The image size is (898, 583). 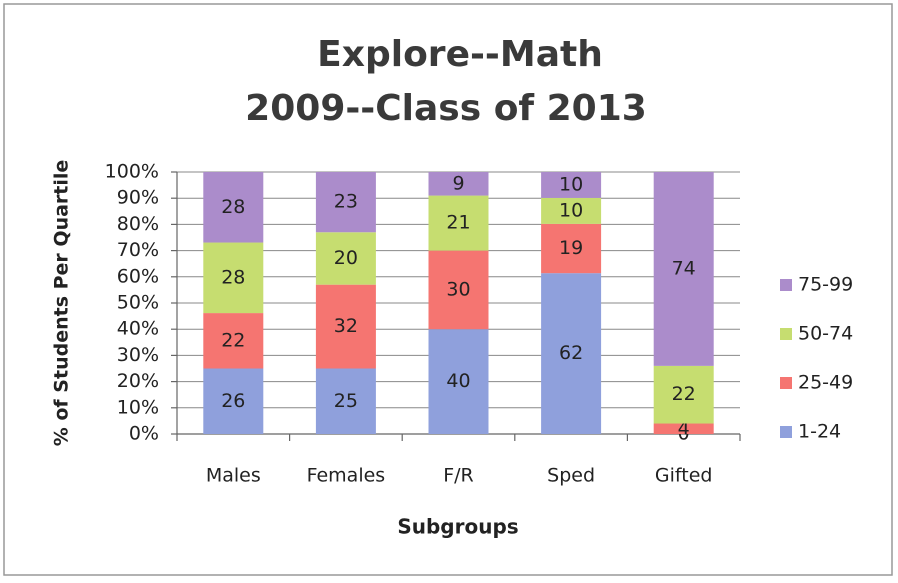 What do you see at coordinates (138, 276) in the screenshot?
I see `y-tick-label: 60%` at bounding box center [138, 276].